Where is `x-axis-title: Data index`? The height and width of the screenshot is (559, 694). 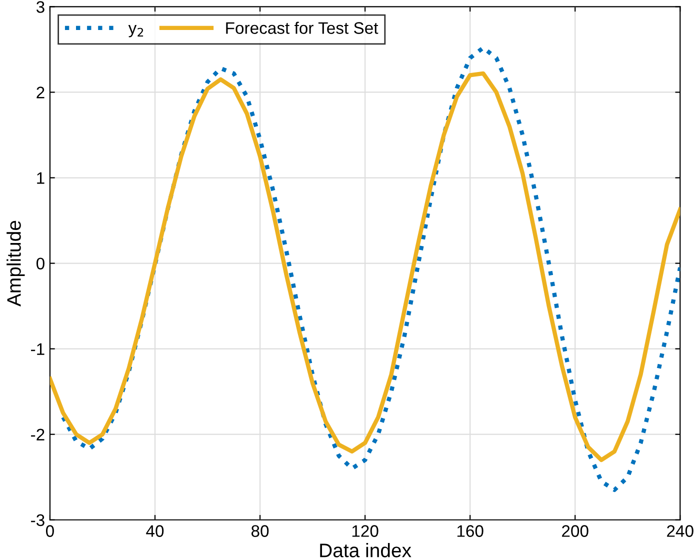 x-axis-title: Data index is located at coordinates (366, 550).